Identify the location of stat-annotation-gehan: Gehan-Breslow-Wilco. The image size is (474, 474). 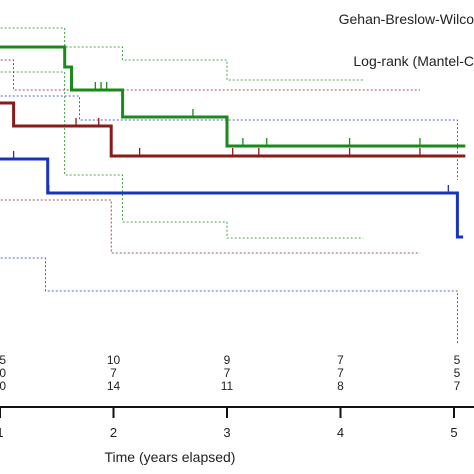
(406, 19).